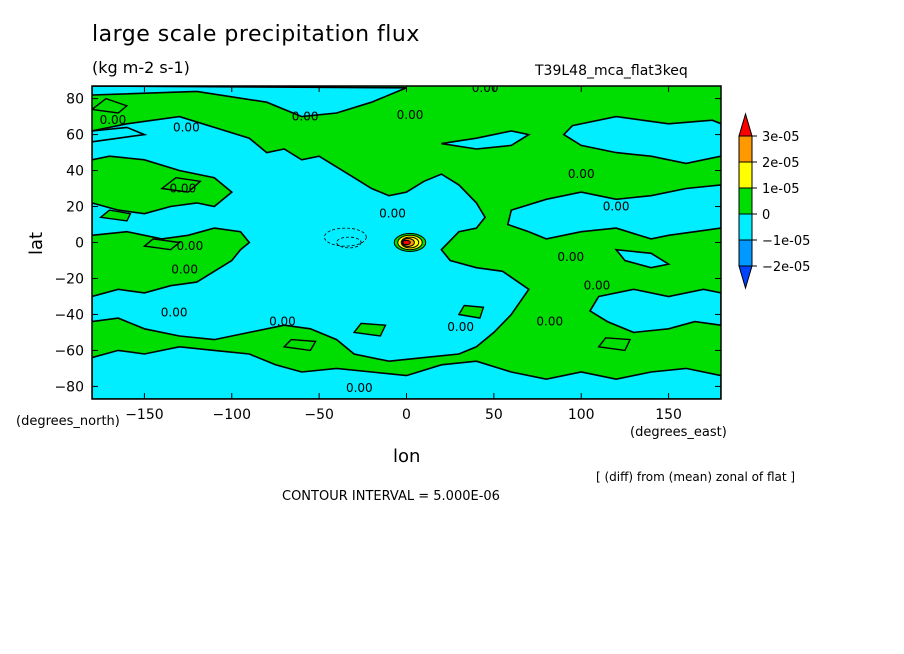 This screenshot has width=904, height=654. What do you see at coordinates (668, 415) in the screenshot?
I see `x-tick-label: 150` at bounding box center [668, 415].